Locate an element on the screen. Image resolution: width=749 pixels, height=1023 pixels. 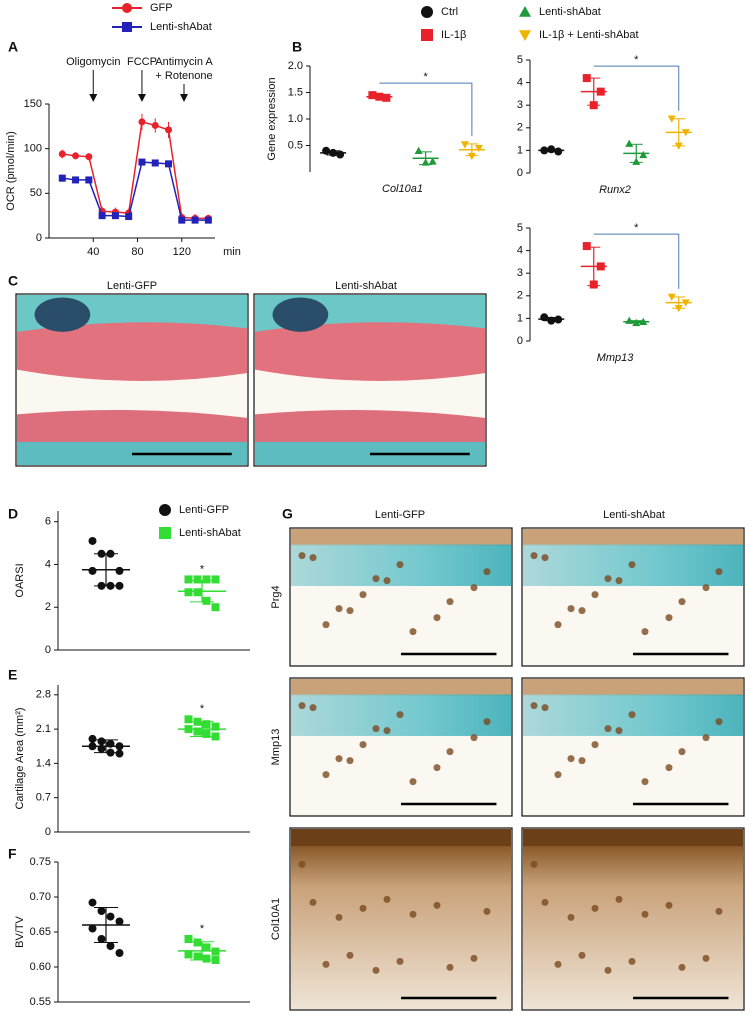
legend-label: Lenti-shAbat is located at coordinates (210, 533).